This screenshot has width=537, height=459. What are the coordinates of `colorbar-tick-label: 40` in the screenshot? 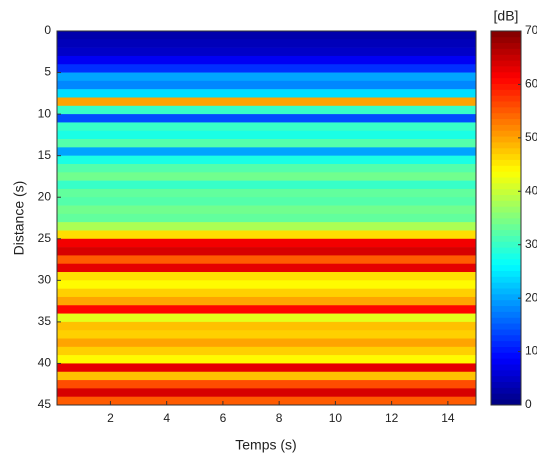 It's located at (531, 190).